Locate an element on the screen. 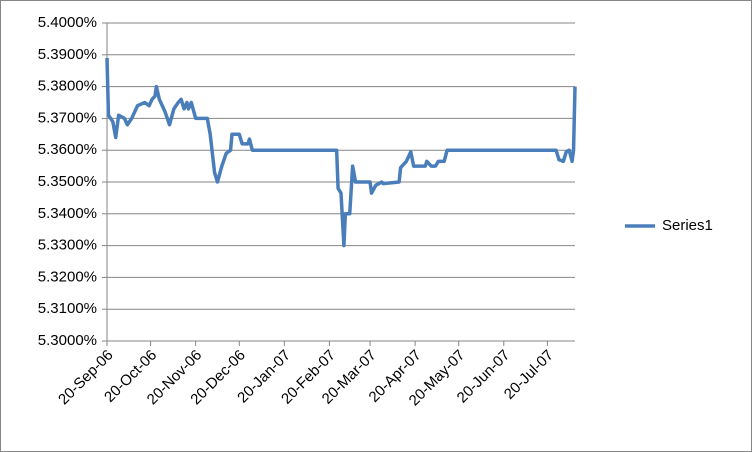 The height and width of the screenshot is (452, 752). legend-label: Series1 is located at coordinates (687, 225).